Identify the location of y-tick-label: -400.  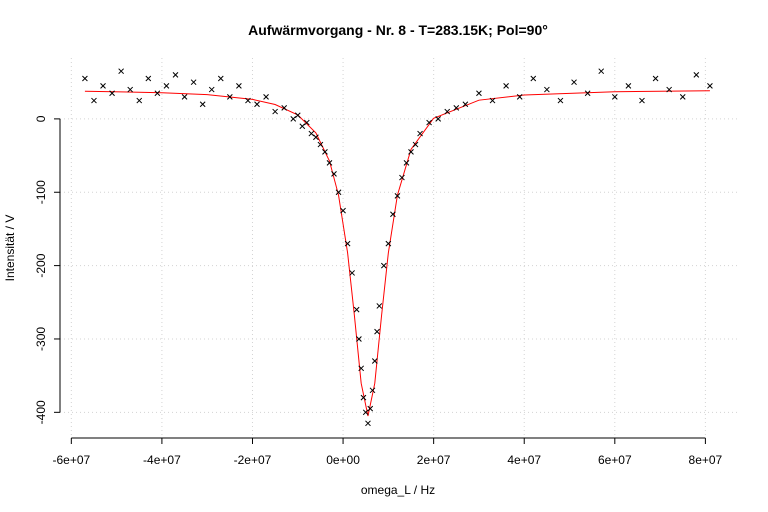
(41, 412).